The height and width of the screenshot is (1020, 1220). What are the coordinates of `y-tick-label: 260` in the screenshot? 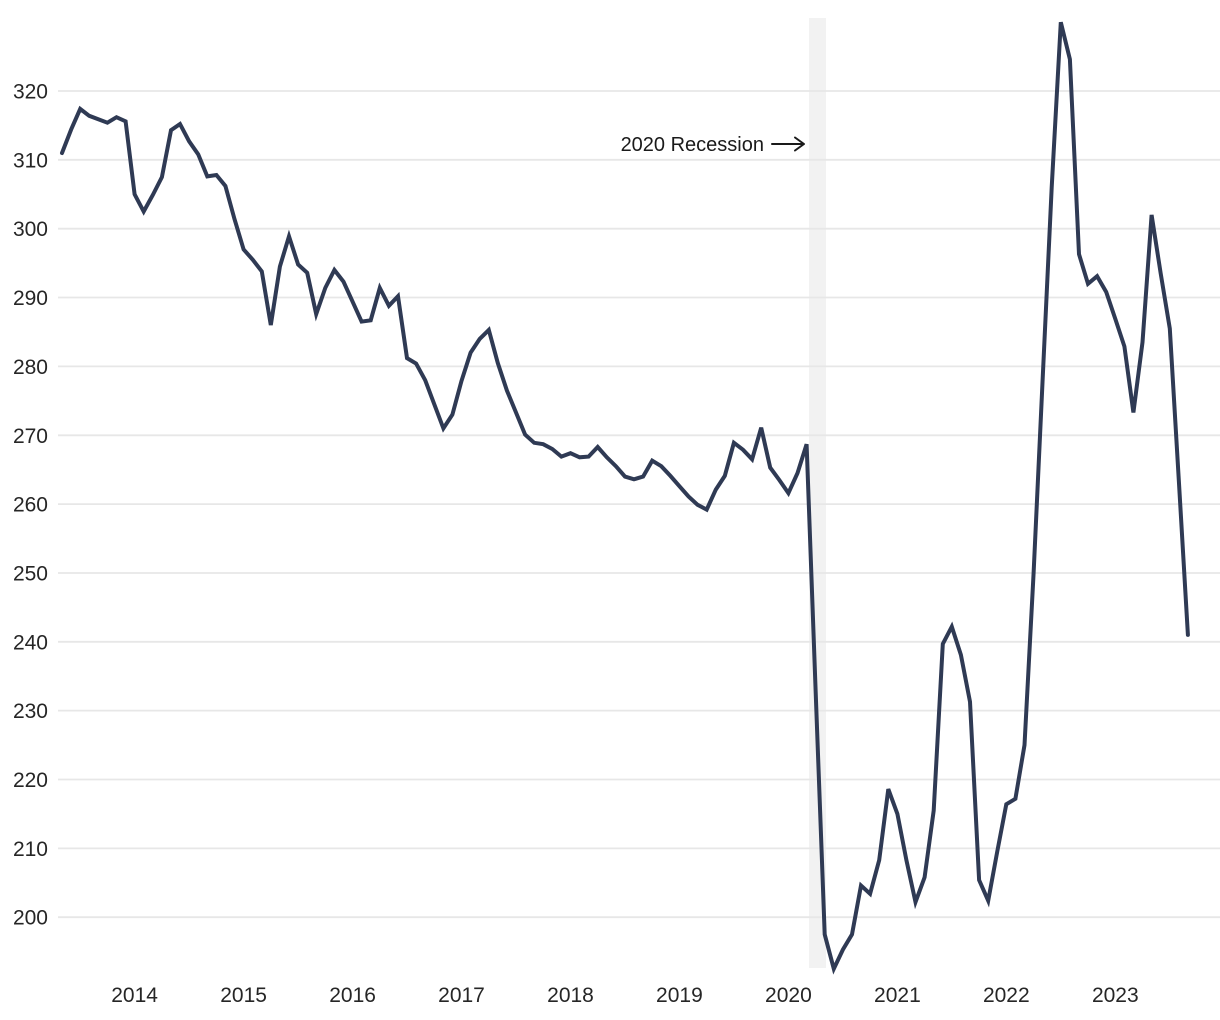 It's located at (30, 505).